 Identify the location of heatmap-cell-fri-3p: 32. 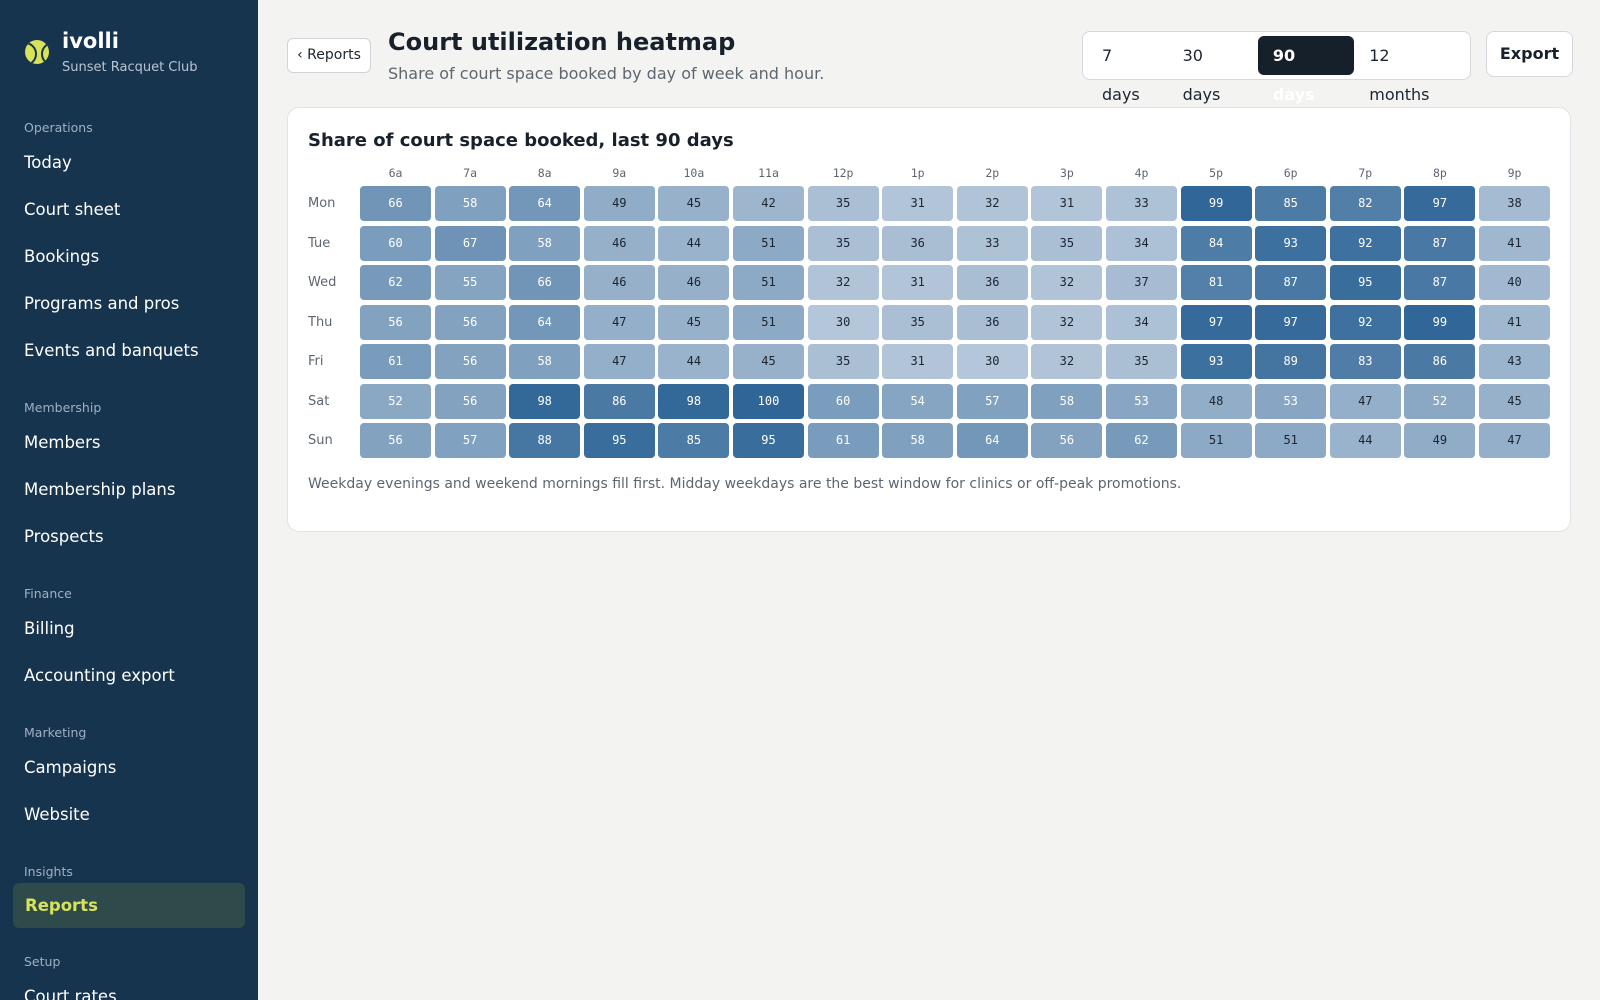
(1067, 361).